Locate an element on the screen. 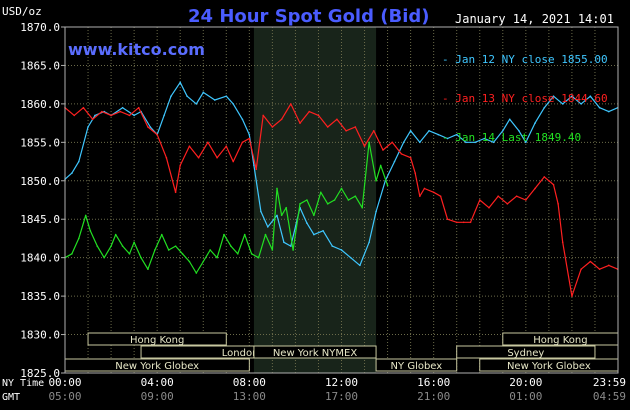 The height and width of the screenshot is (410, 630). session-label: NY Globex is located at coordinates (417, 366).